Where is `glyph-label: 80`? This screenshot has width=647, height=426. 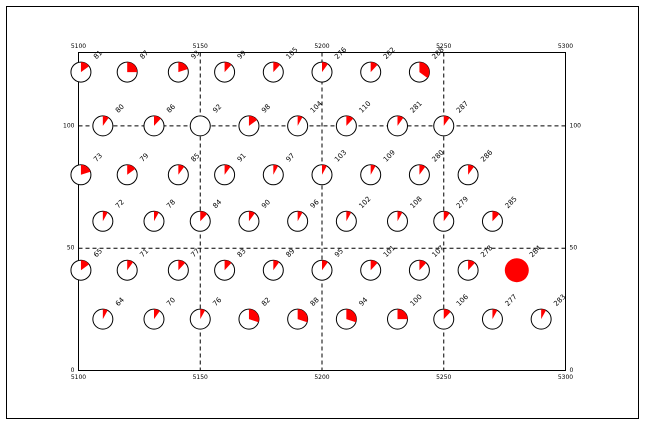 glyph-label: 80 is located at coordinates (120, 109).